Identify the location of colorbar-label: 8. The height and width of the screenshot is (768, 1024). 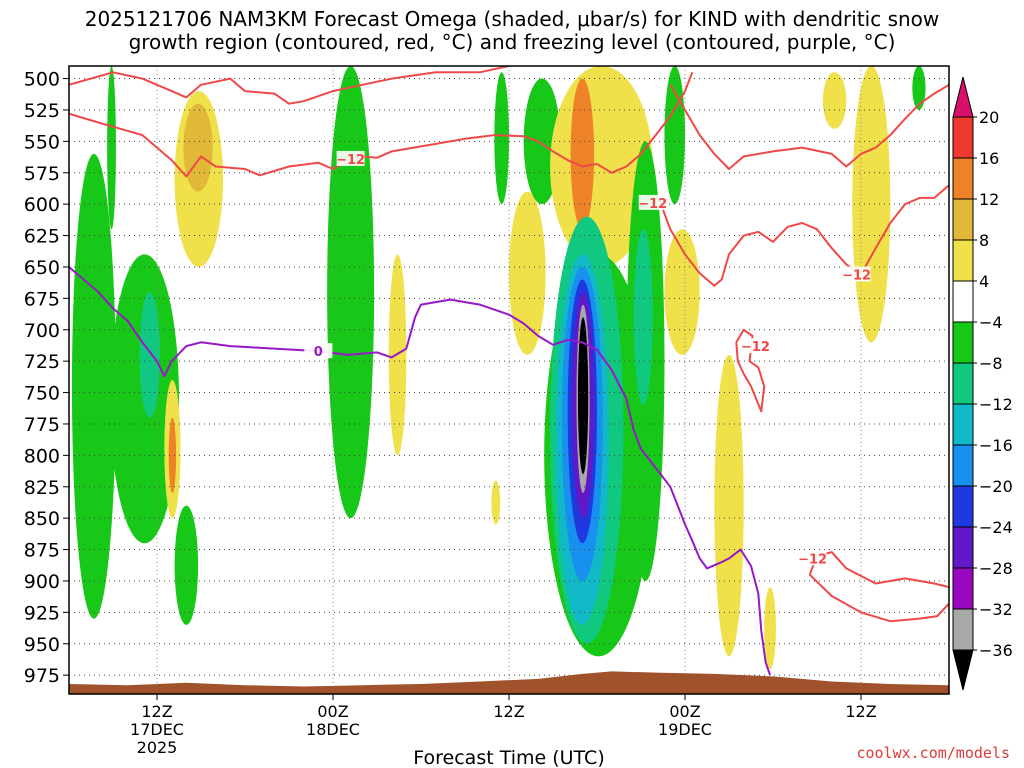
(984, 240).